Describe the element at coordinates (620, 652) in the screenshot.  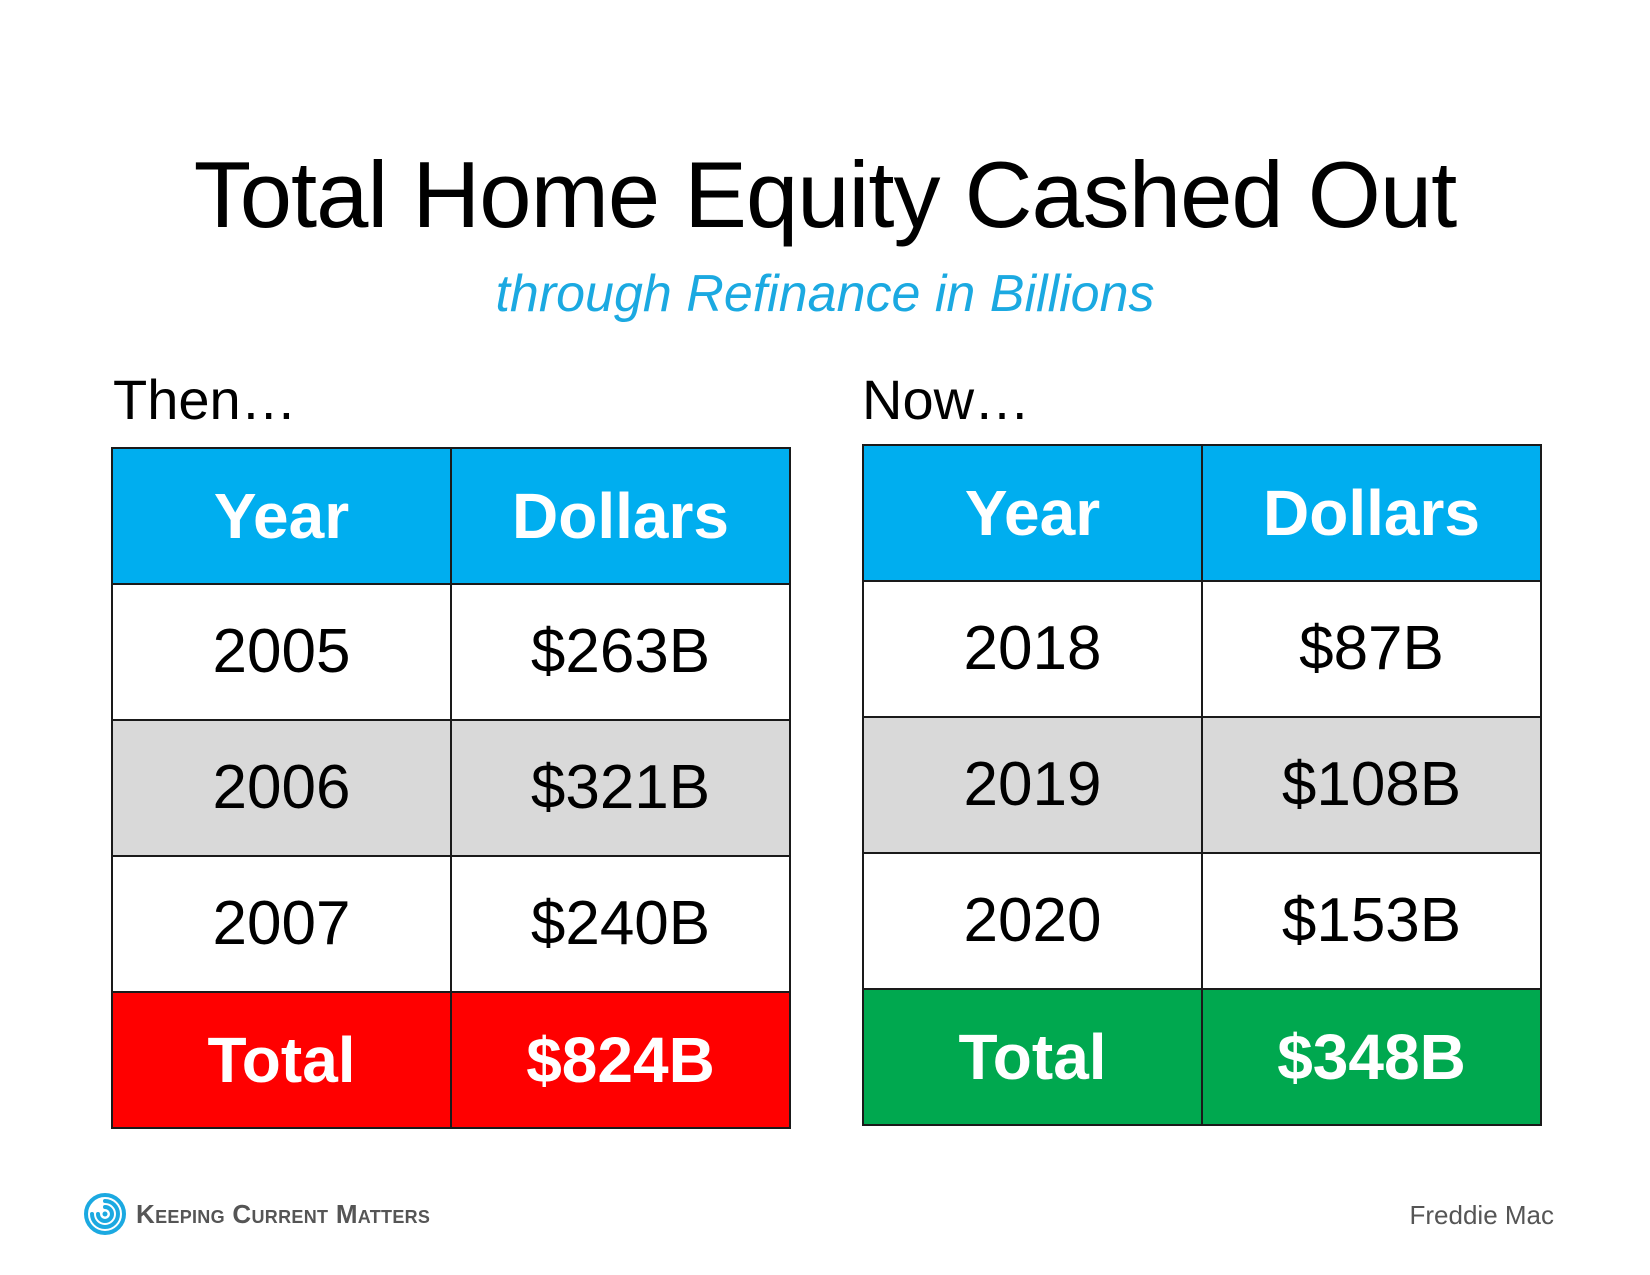
I see `dollars-cell: $263B` at that location.